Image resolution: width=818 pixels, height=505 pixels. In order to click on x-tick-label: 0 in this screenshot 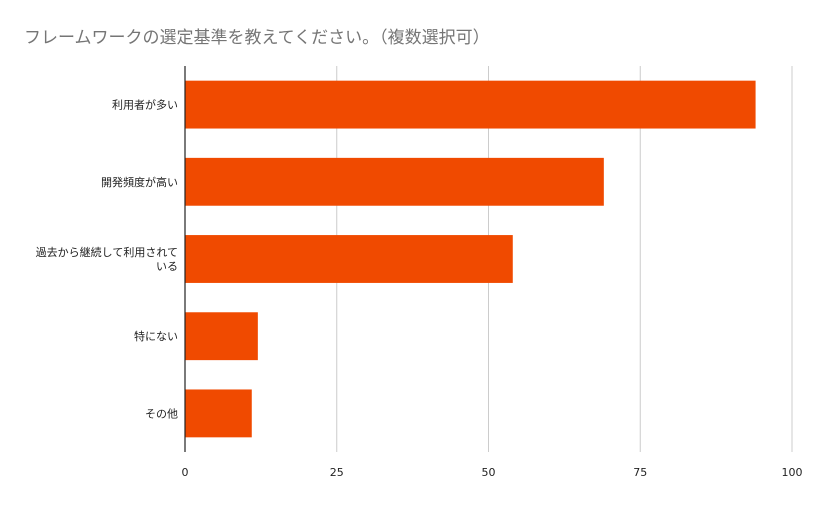, I will do `click(185, 472)`.